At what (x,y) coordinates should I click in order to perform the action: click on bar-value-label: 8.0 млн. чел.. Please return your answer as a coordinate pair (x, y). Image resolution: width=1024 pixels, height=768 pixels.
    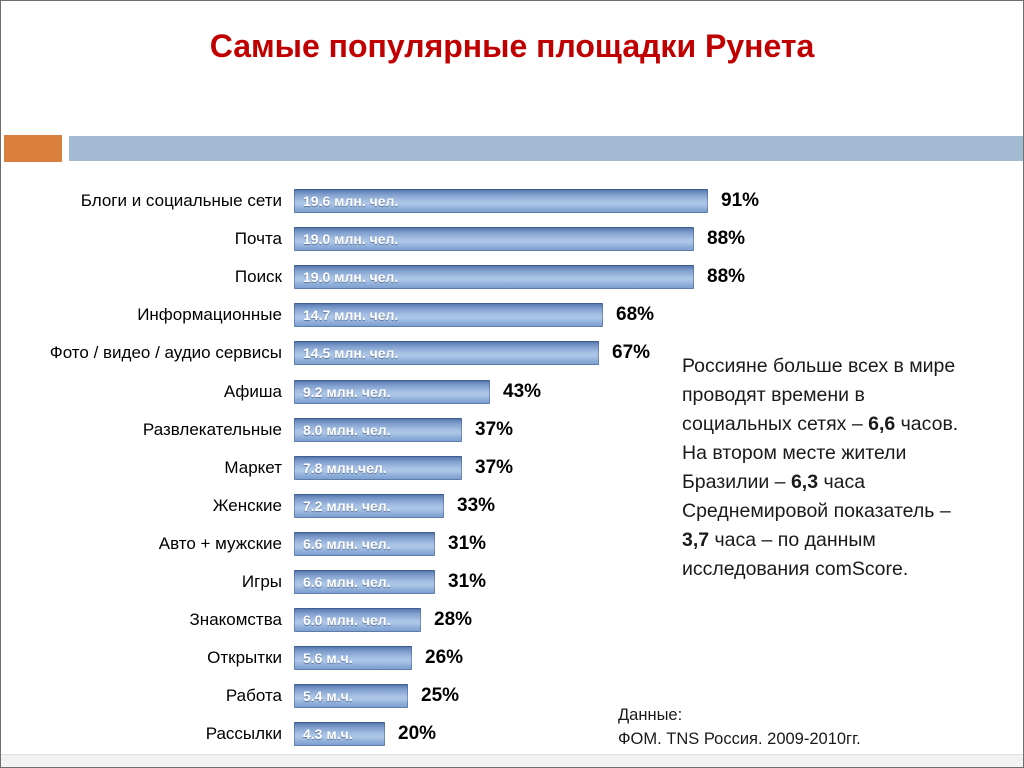
    Looking at the image, I should click on (347, 429).